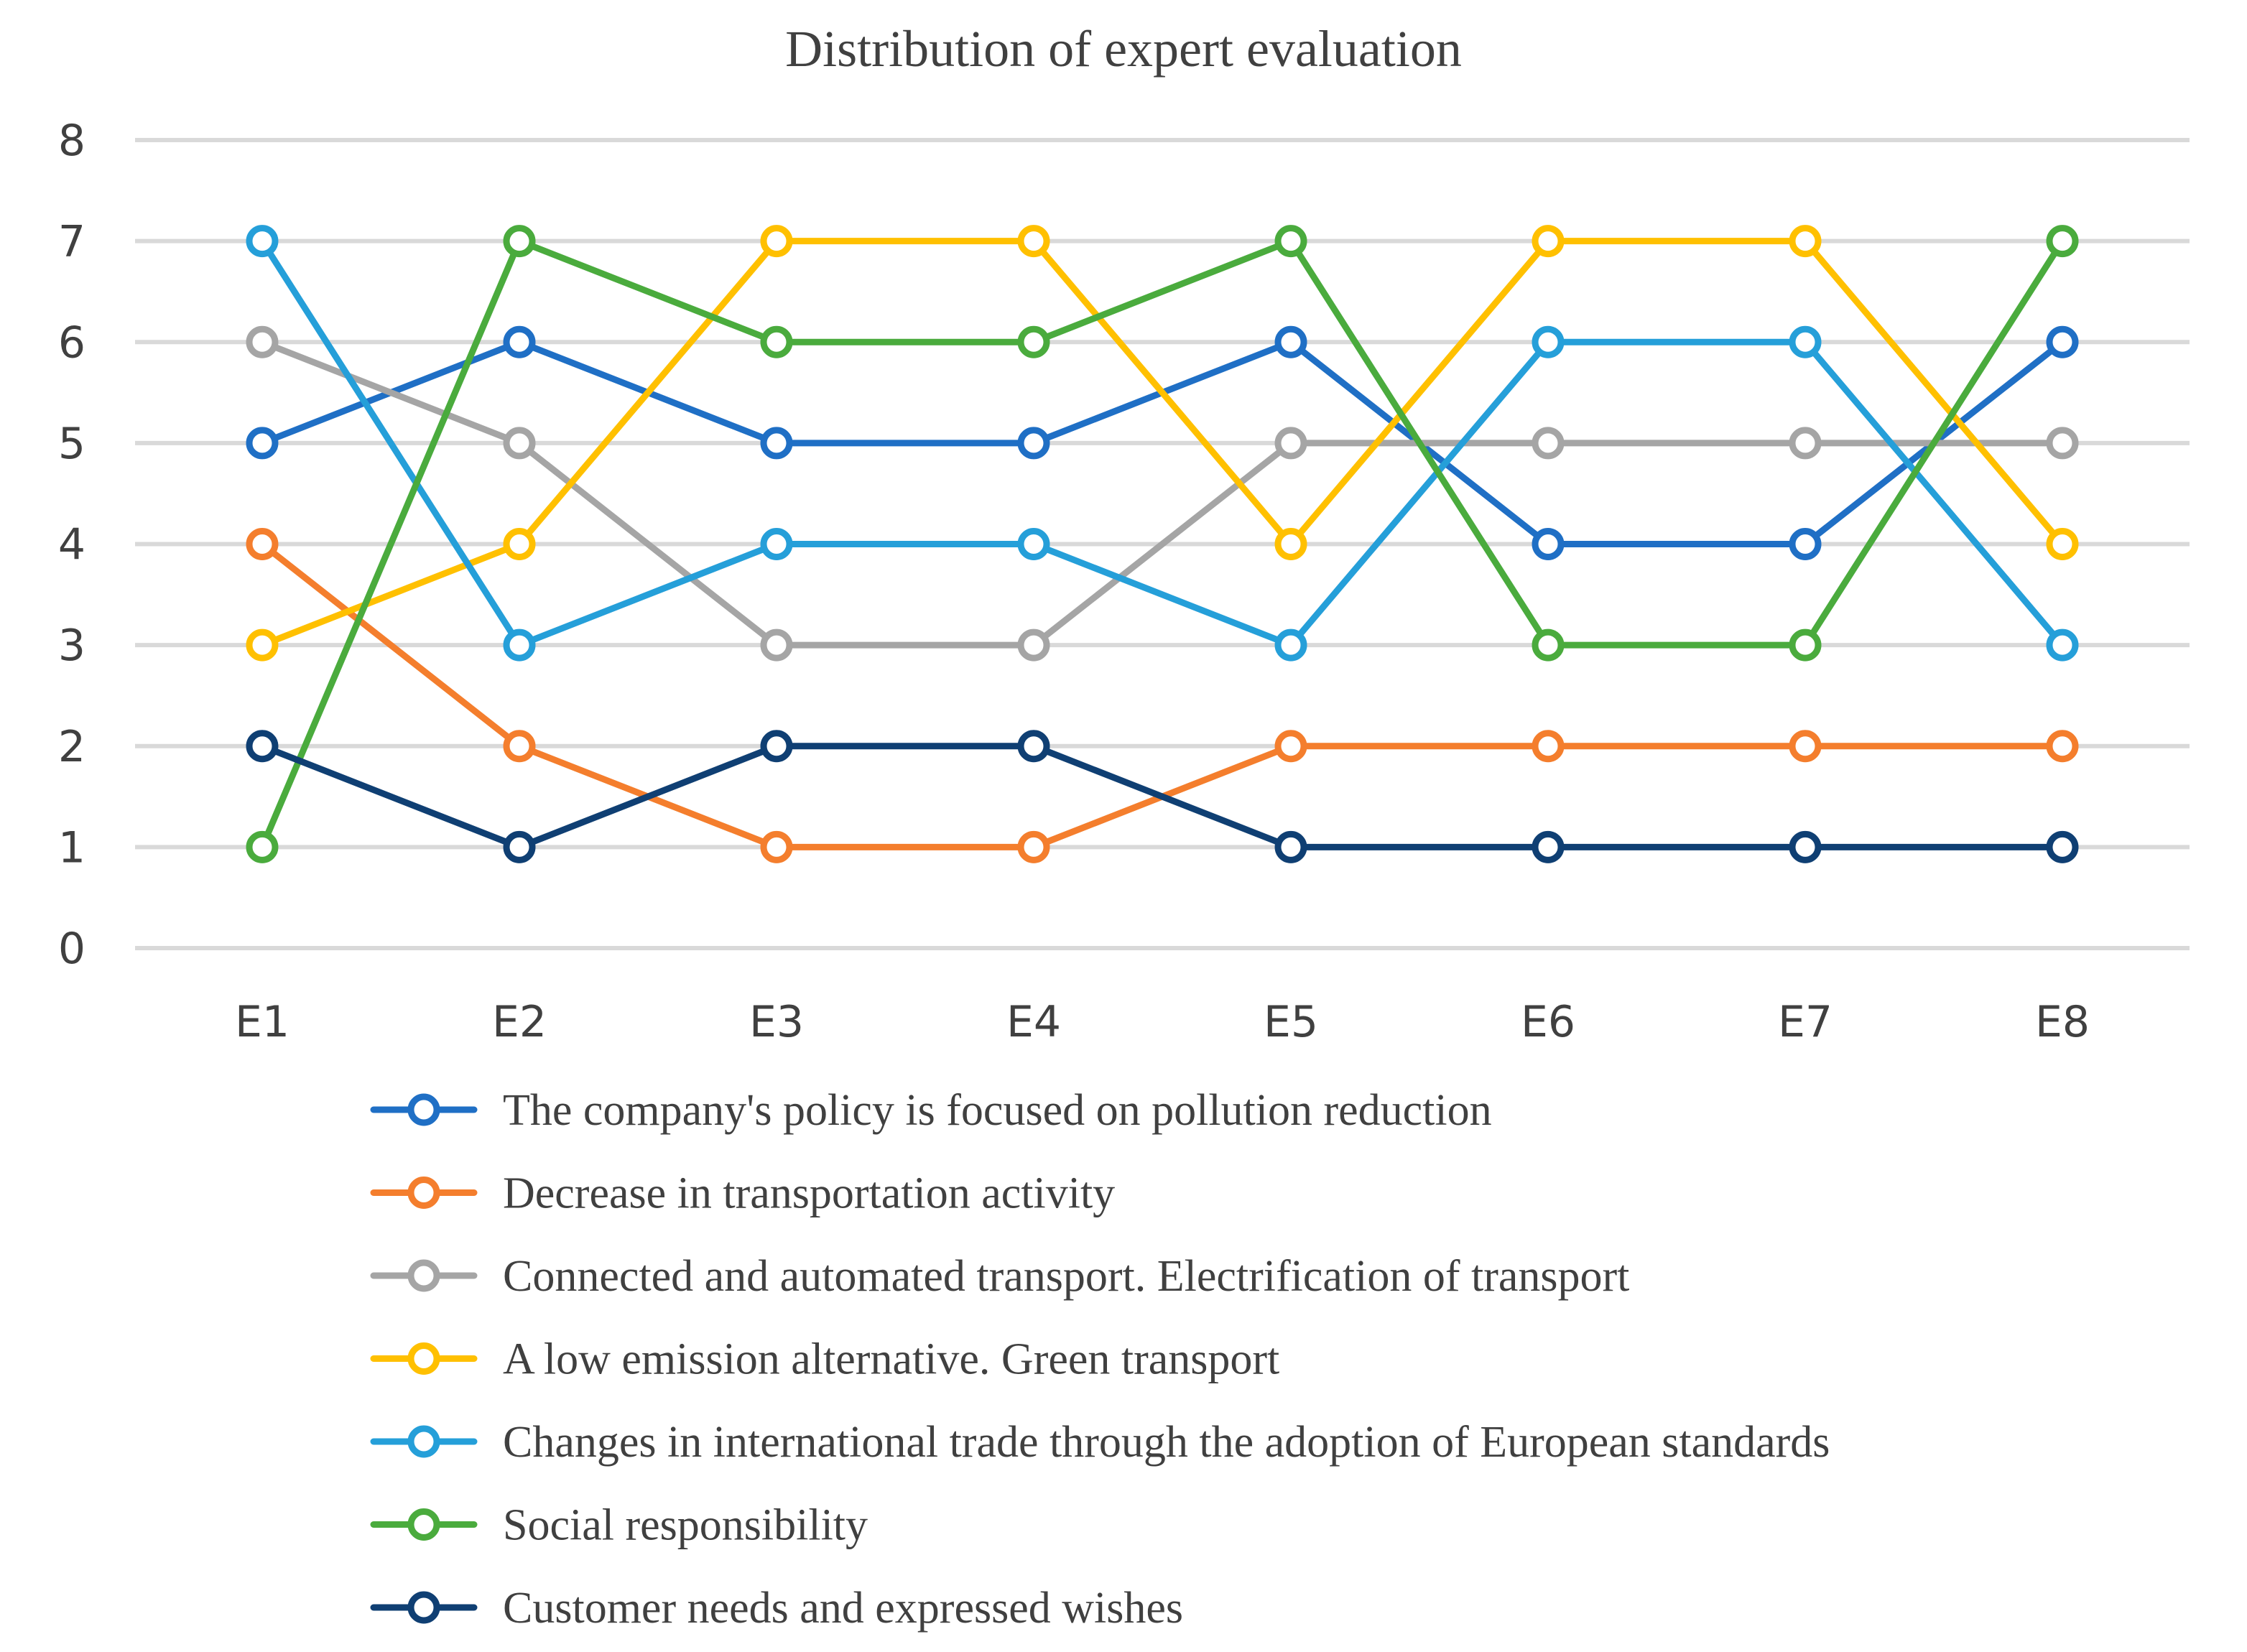 The width and height of the screenshot is (2247, 1652). Describe the element at coordinates (519, 1022) in the screenshot. I see `x-tick-label: E2` at that location.